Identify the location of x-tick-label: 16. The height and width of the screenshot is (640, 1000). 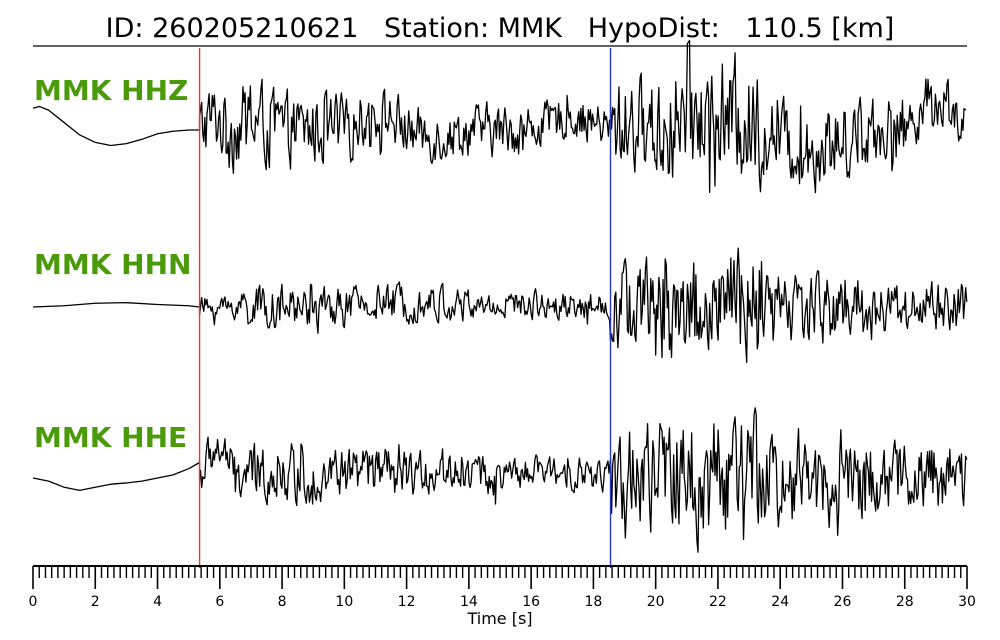
(531, 602).